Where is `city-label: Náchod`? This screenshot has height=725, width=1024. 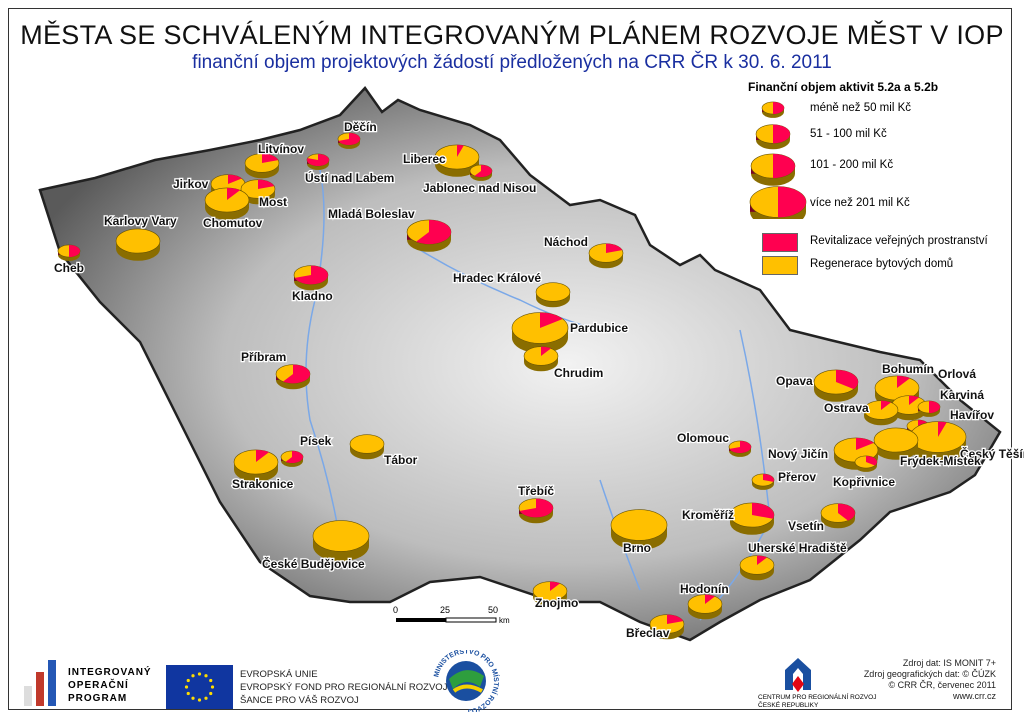 city-label: Náchod is located at coordinates (566, 242).